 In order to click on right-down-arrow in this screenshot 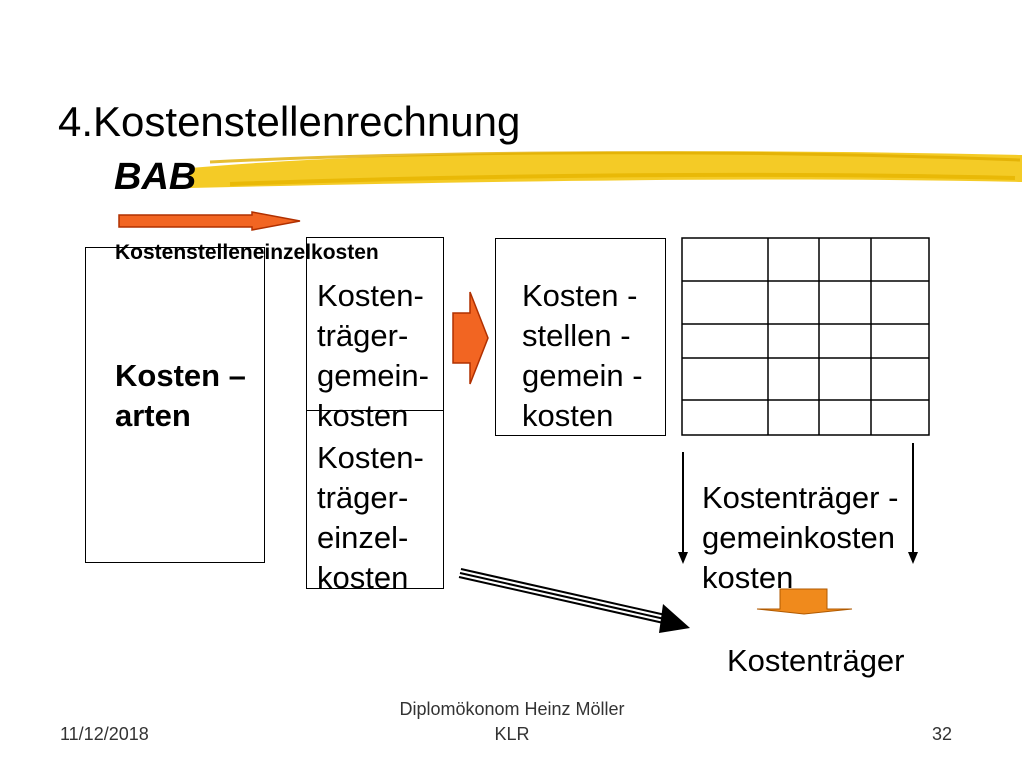, I will do `click(913, 503)`.